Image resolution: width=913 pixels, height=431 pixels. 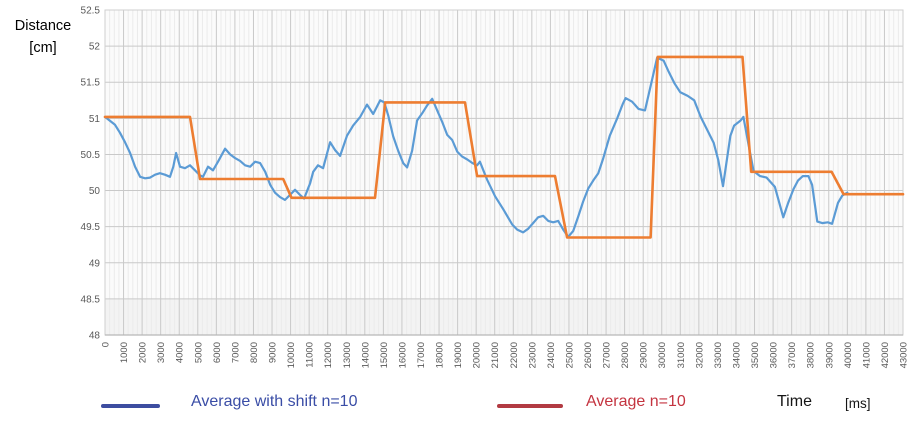 I want to click on y-tick-label: 50, so click(x=95, y=191).